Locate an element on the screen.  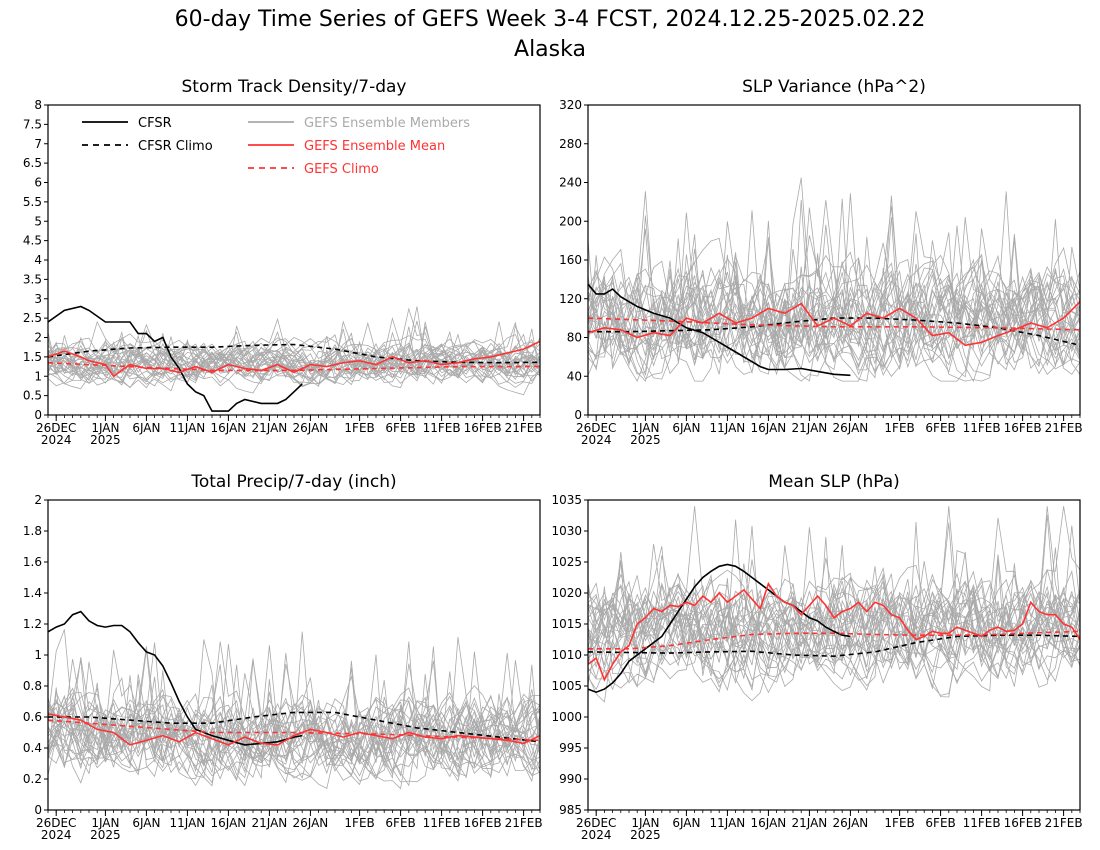
y-tick-label: 1015 is located at coordinates (566, 624).